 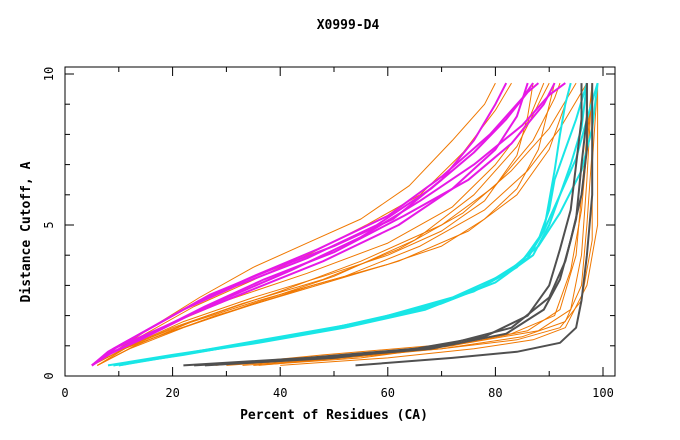 What do you see at coordinates (280, 393) in the screenshot?
I see `x-tick-label: 40` at bounding box center [280, 393].